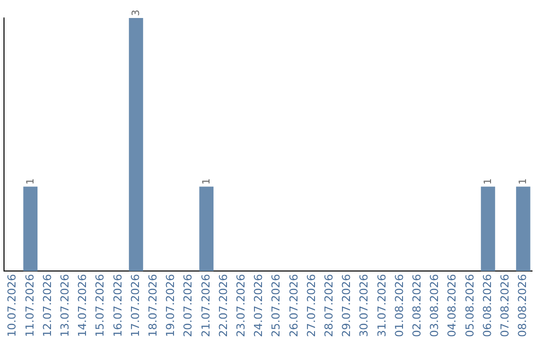 This screenshot has height=340, width=540. I want to click on x-tick-label: 21.07.2026, so click(205, 306).